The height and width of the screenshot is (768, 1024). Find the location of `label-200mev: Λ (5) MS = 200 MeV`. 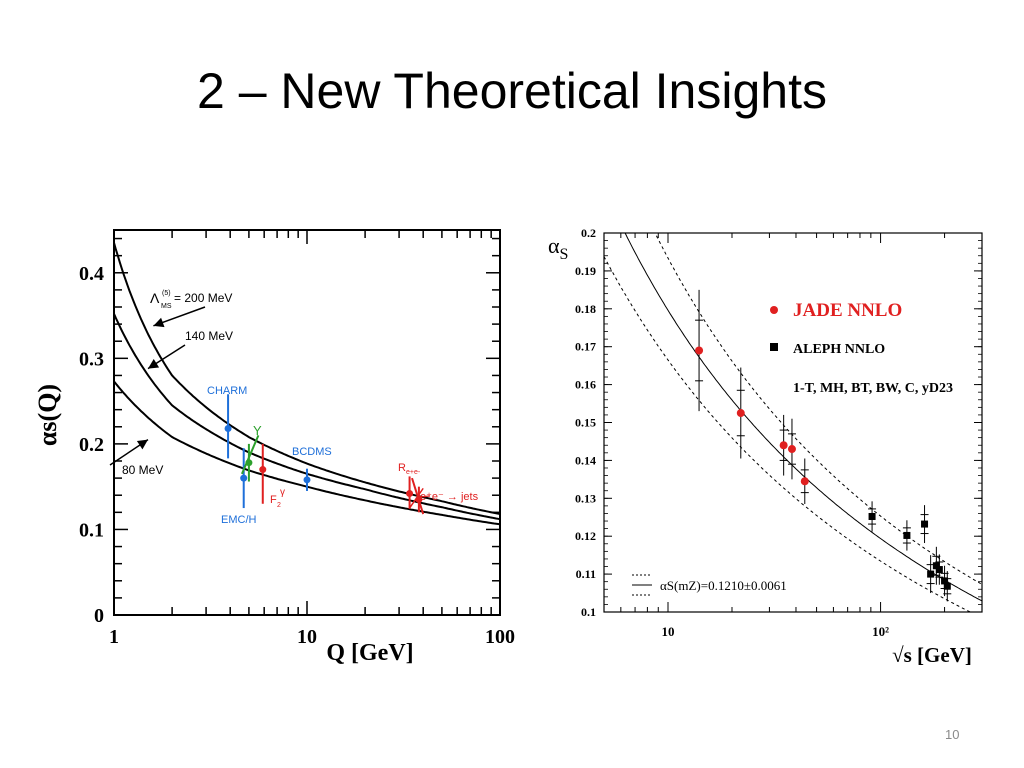

label-200mev: Λ (5) MS = 200 MeV is located at coordinates (191, 300).